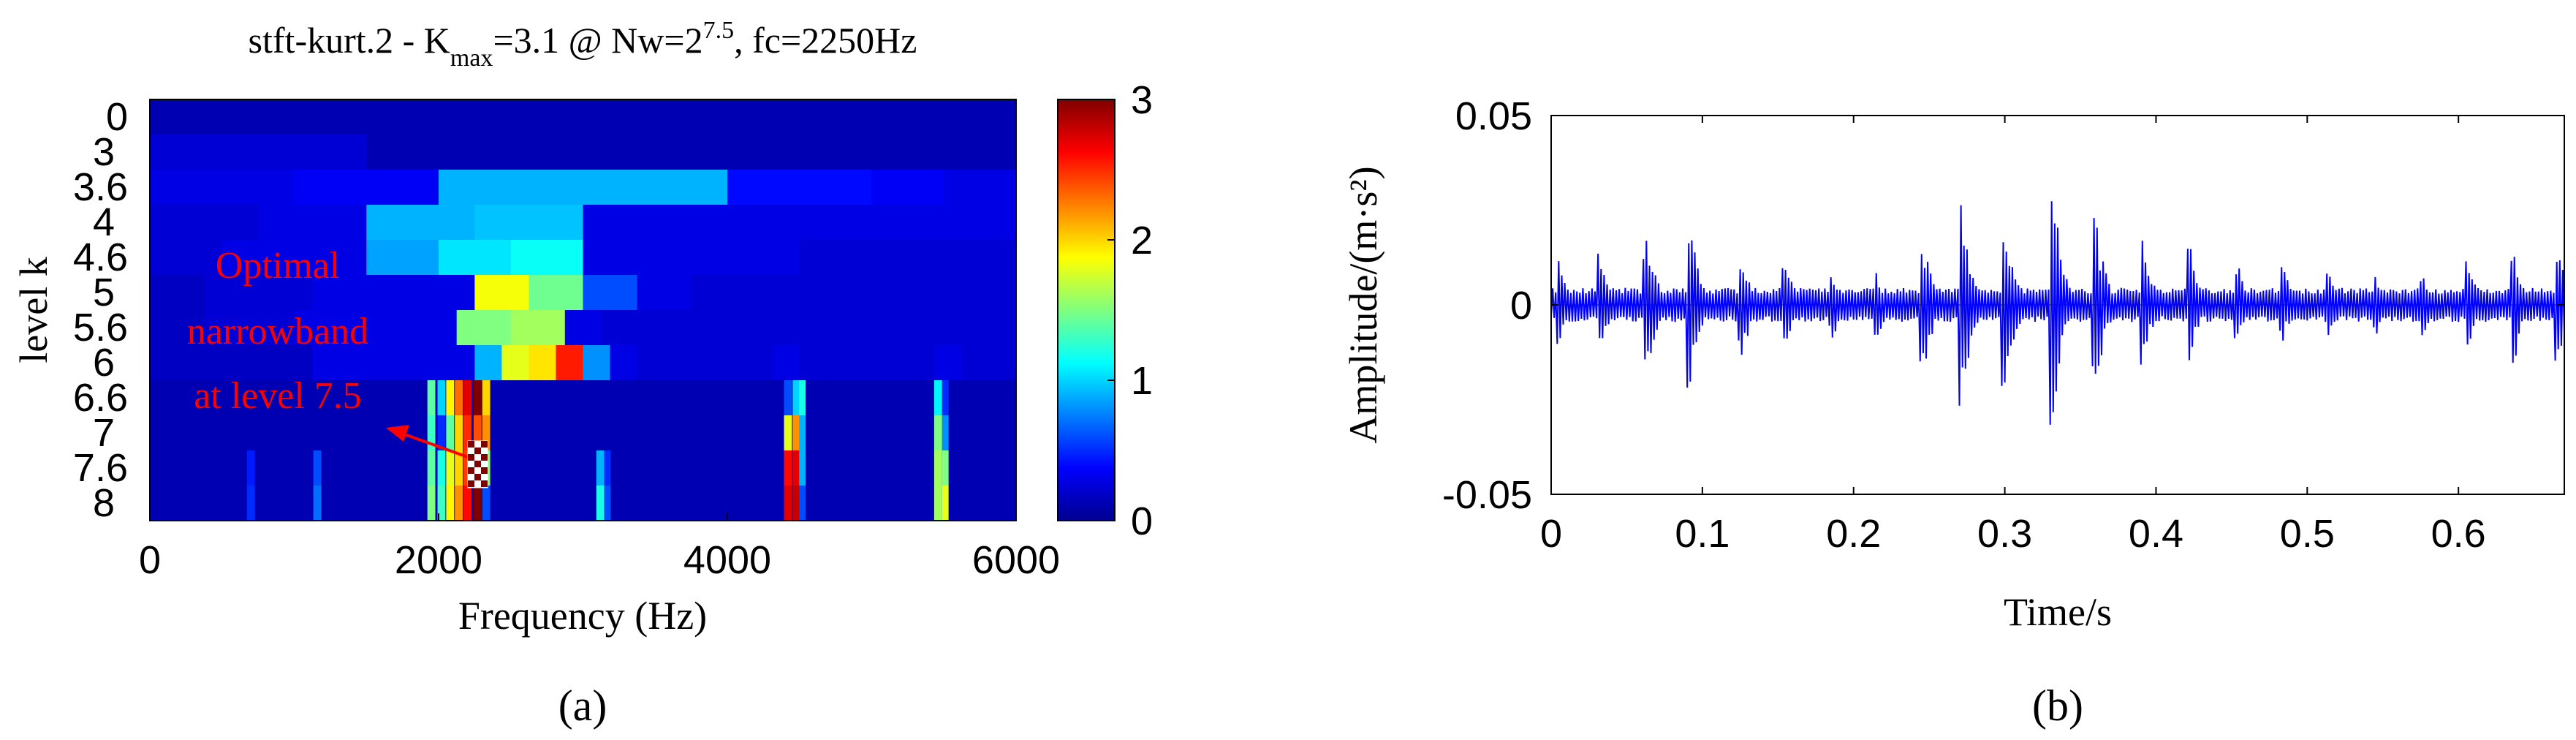 This screenshot has height=740, width=2576. What do you see at coordinates (2307, 534) in the screenshot?
I see `x-tick-label: 0.5` at bounding box center [2307, 534].